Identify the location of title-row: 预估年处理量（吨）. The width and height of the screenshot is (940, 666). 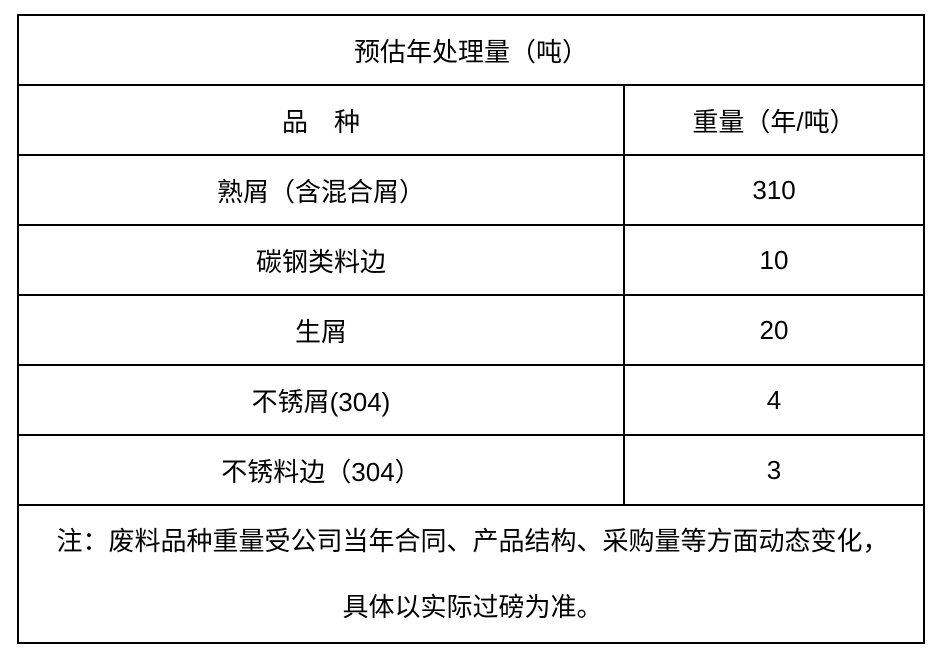
(471, 50).